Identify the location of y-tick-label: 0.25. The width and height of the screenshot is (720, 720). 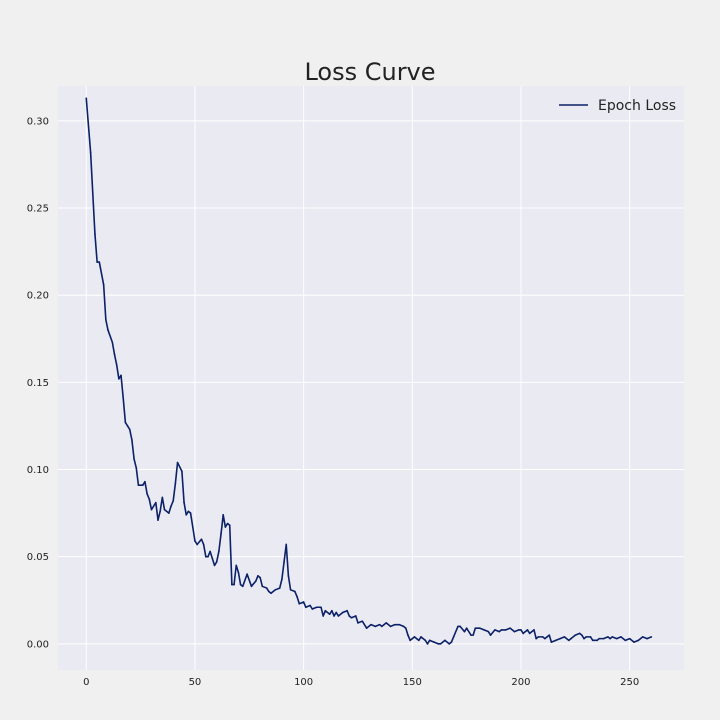
(38, 209).